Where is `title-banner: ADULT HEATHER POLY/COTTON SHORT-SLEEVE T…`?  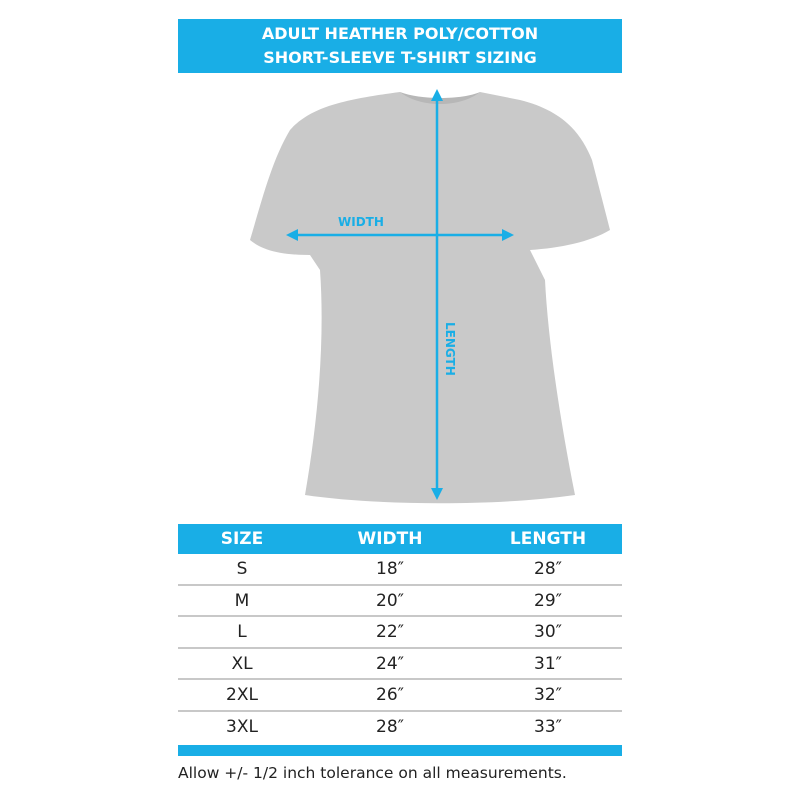
title-banner: ADULT HEATHER POLY/COTTON SHORT-SLEEVE T… is located at coordinates (400, 46).